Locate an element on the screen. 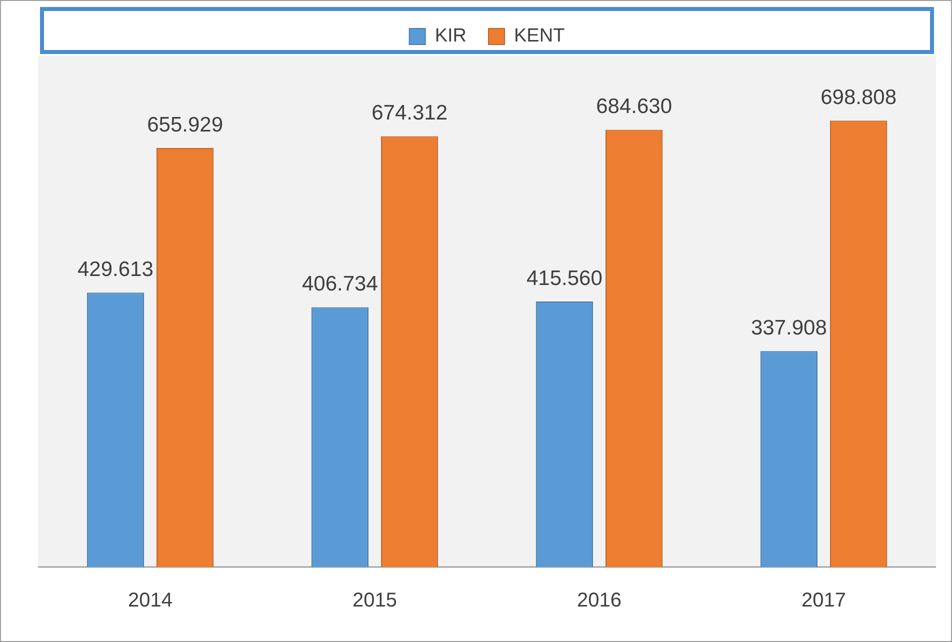 Image resolution: width=952 pixels, height=642 pixels. data-label: 406.734 is located at coordinates (340, 284).